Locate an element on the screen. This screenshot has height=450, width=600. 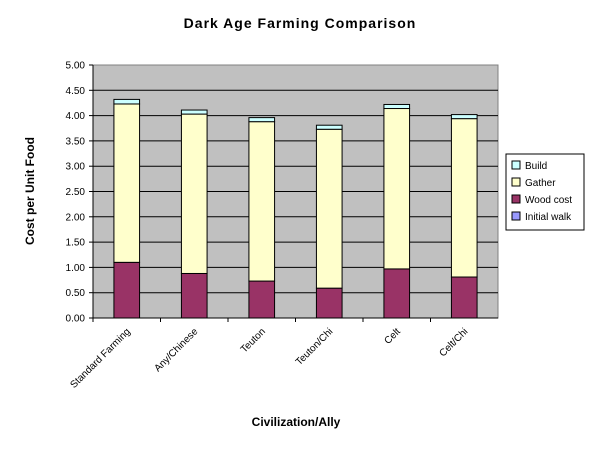
y-tick-label: 4.00 is located at coordinates (76, 116).